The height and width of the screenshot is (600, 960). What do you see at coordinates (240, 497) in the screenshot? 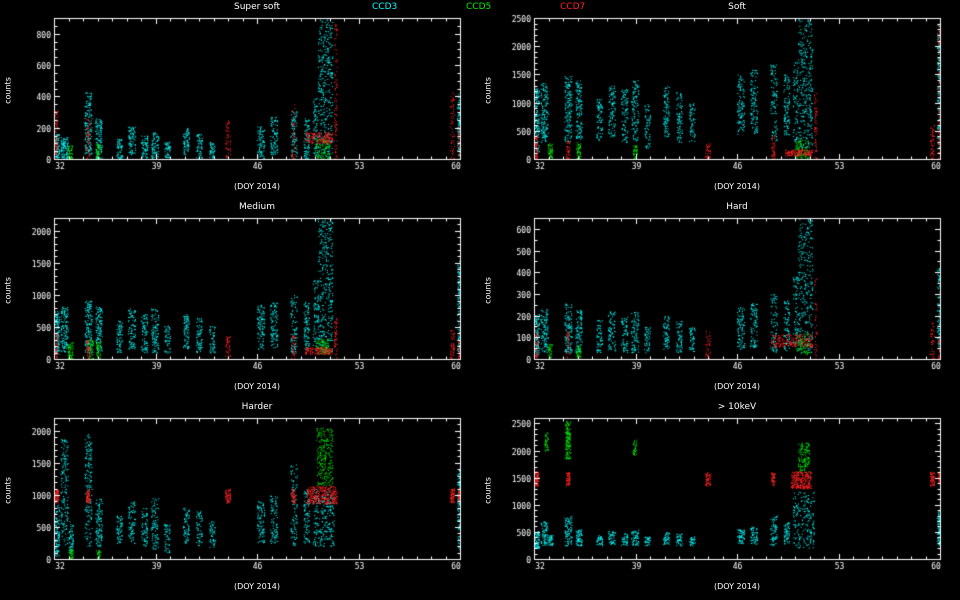
I see `scatter-plot-canvas-harder` at bounding box center [240, 497].